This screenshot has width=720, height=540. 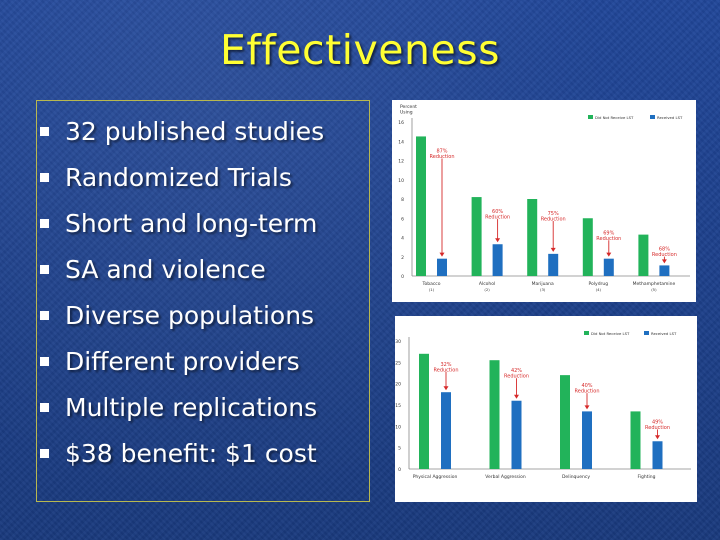 What do you see at coordinates (430, 284) in the screenshot?
I see `x-tick-label: Tobacco` at bounding box center [430, 284].